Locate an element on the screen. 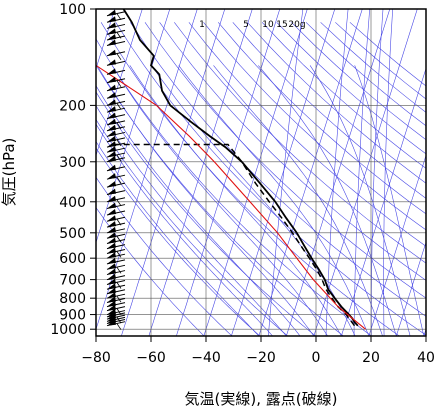  y-tick-label: 700 is located at coordinates (72, 281).